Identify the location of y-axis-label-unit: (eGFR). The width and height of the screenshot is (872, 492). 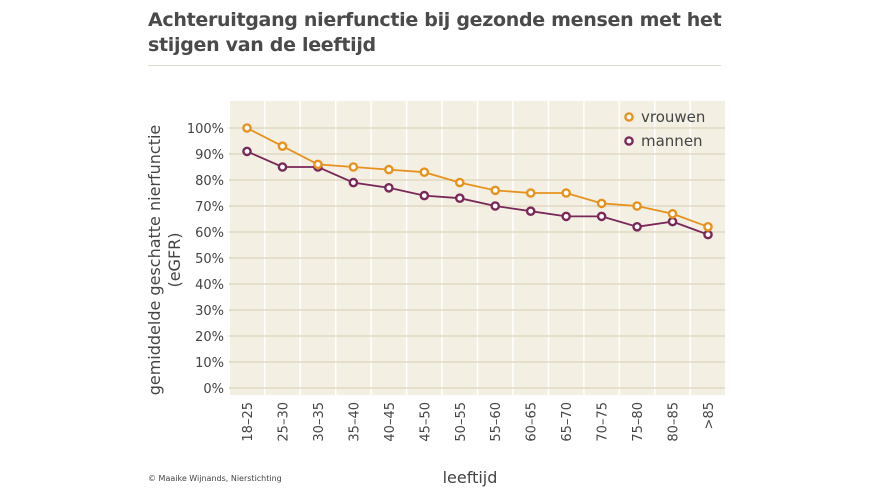
(174, 259).